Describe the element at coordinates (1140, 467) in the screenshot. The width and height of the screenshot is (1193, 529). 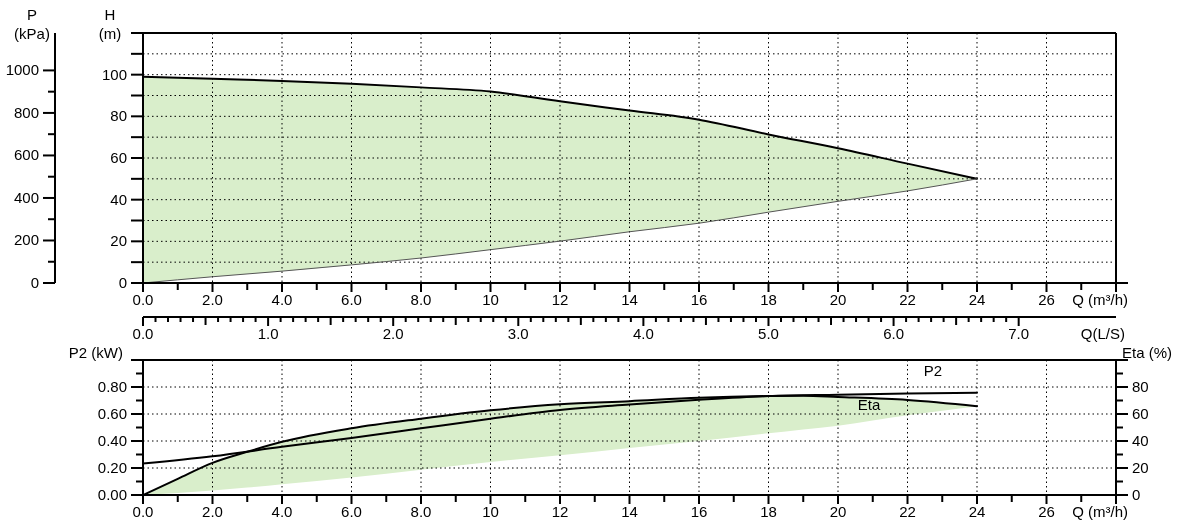
I see `y2-tick-label: 20` at that location.